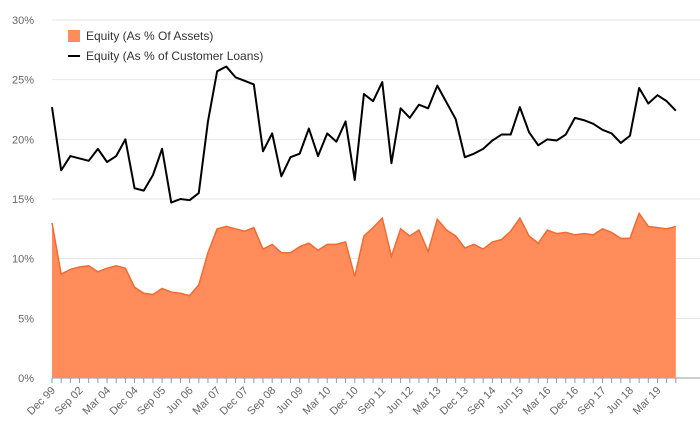  I want to click on x-tick-label: Jun 09, so click(290, 401).